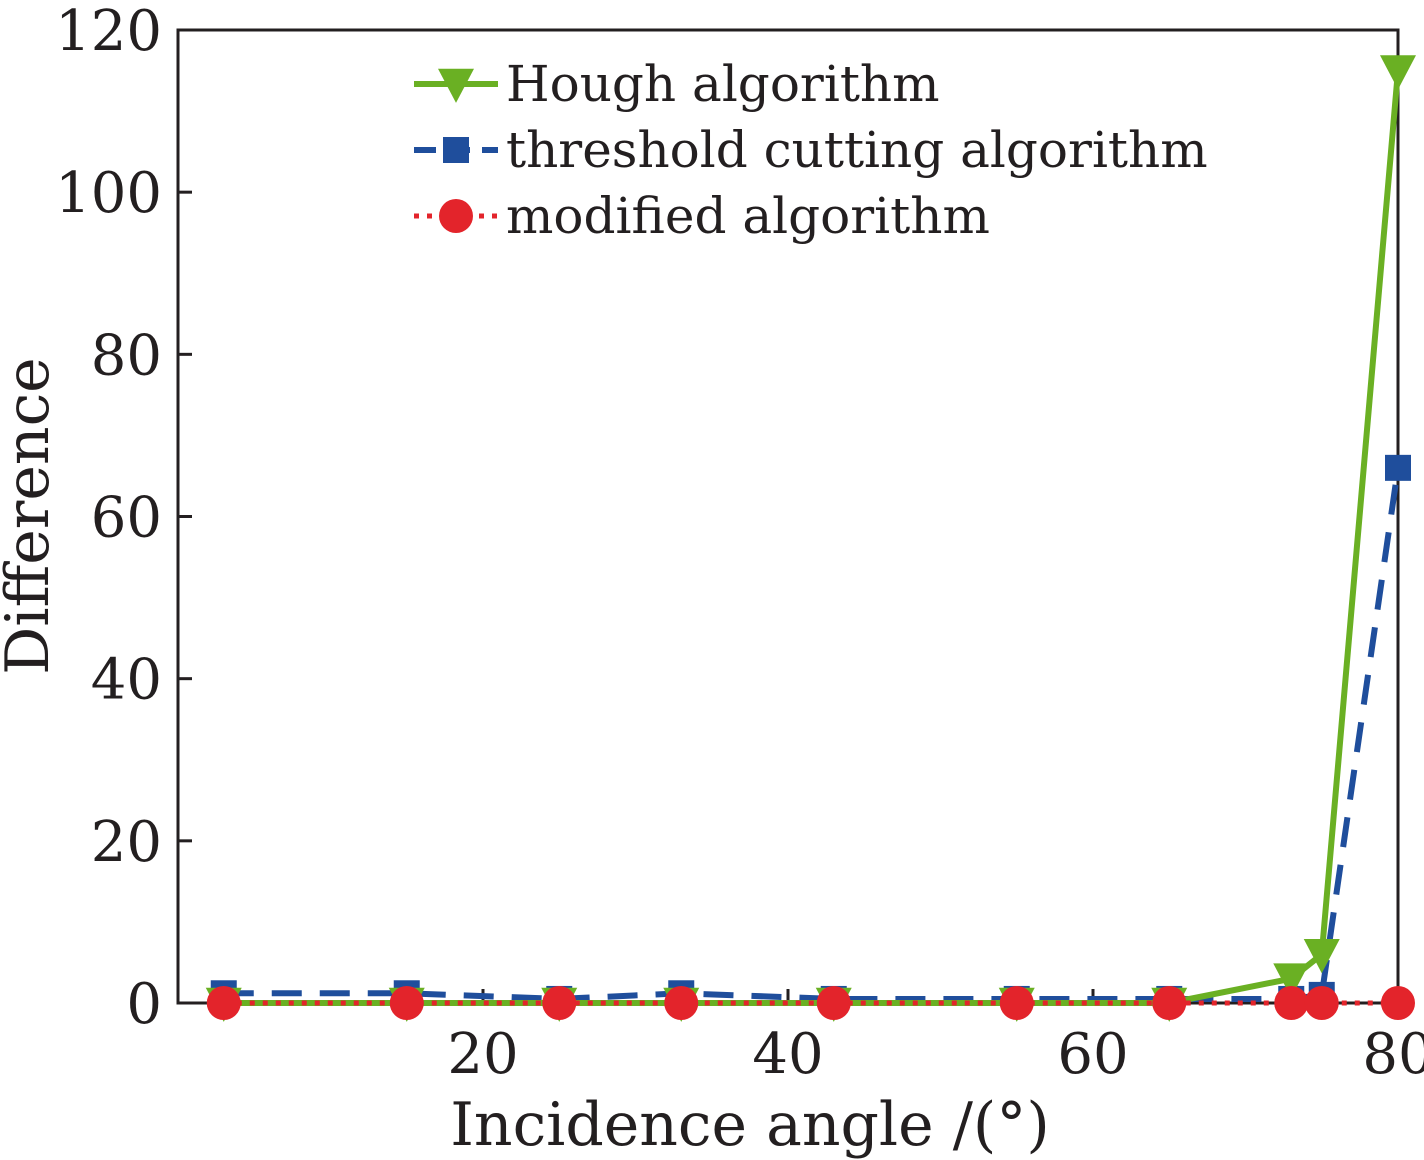 The width and height of the screenshot is (1424, 1160). I want to click on y-tick-label: 40, so click(126, 680).